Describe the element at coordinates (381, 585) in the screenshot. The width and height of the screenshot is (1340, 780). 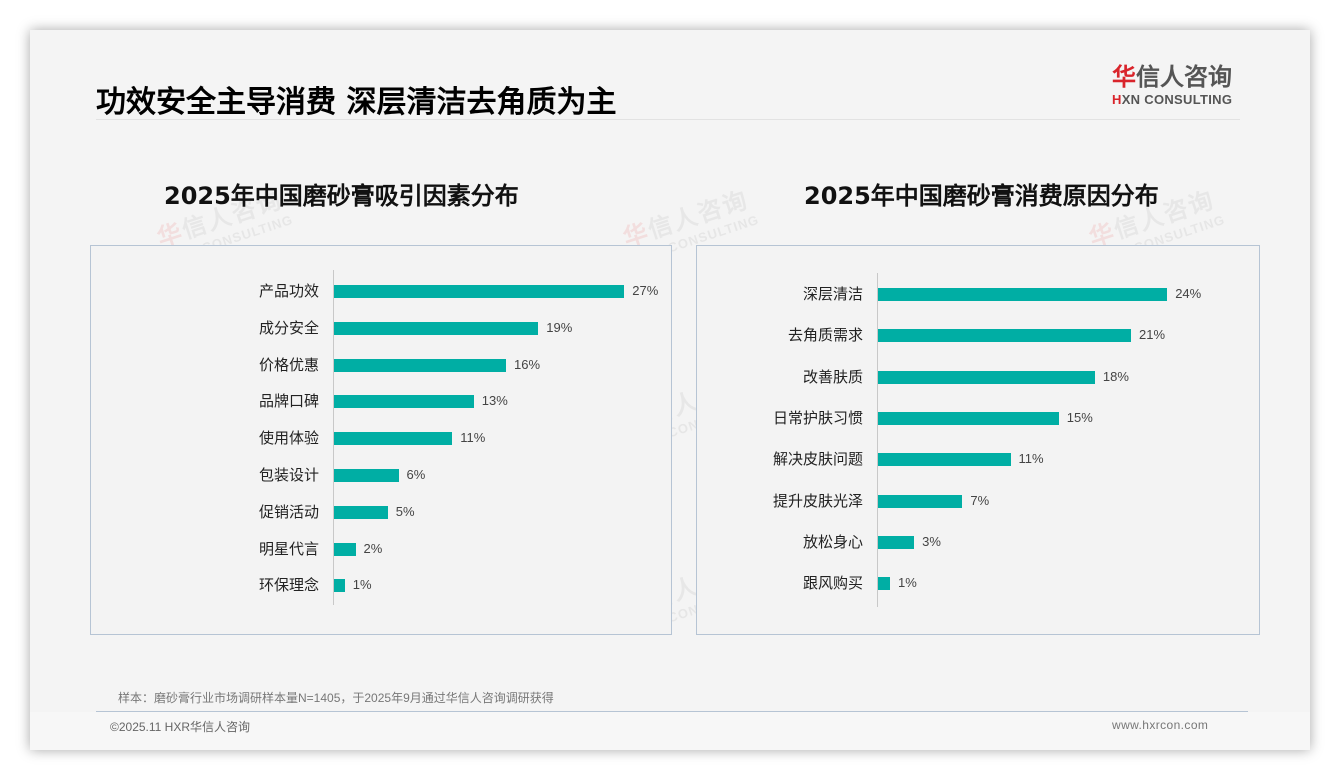
I see `bar-row: 环保理念 1%` at that location.